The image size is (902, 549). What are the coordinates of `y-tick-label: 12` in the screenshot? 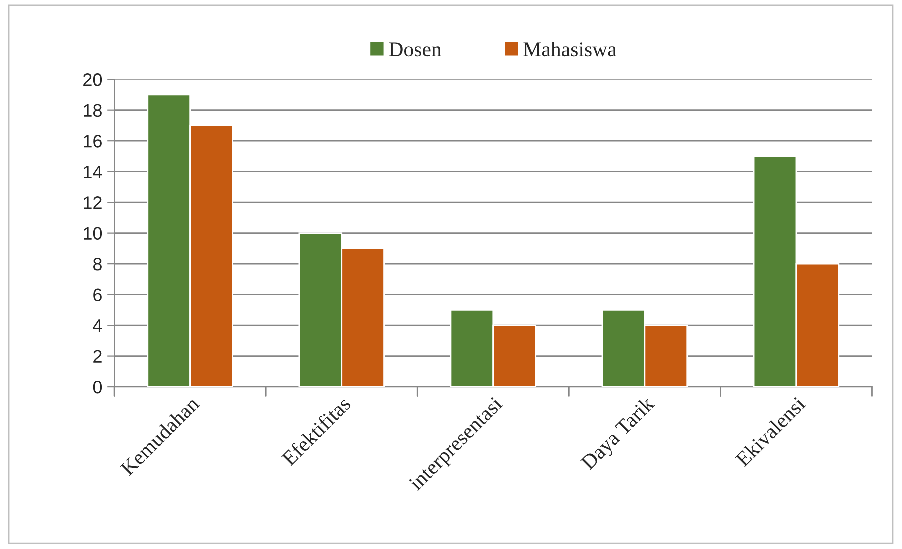 It's located at (93, 203).